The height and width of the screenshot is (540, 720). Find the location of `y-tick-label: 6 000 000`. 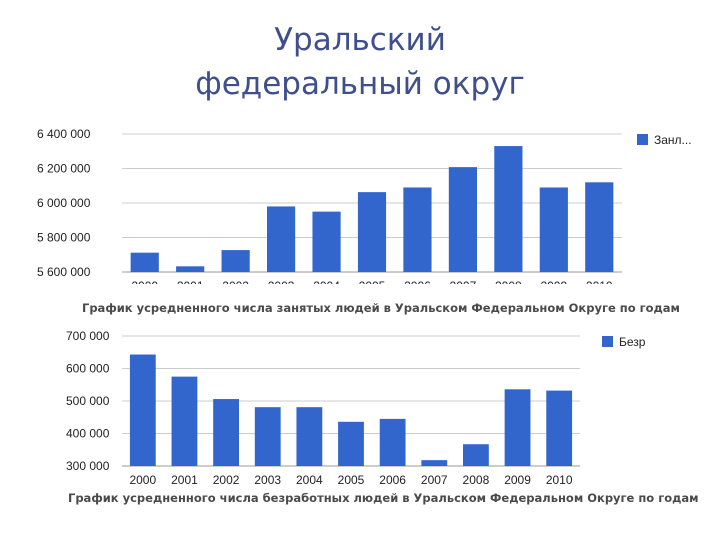

y-tick-label: 6 000 000 is located at coordinates (64, 203).